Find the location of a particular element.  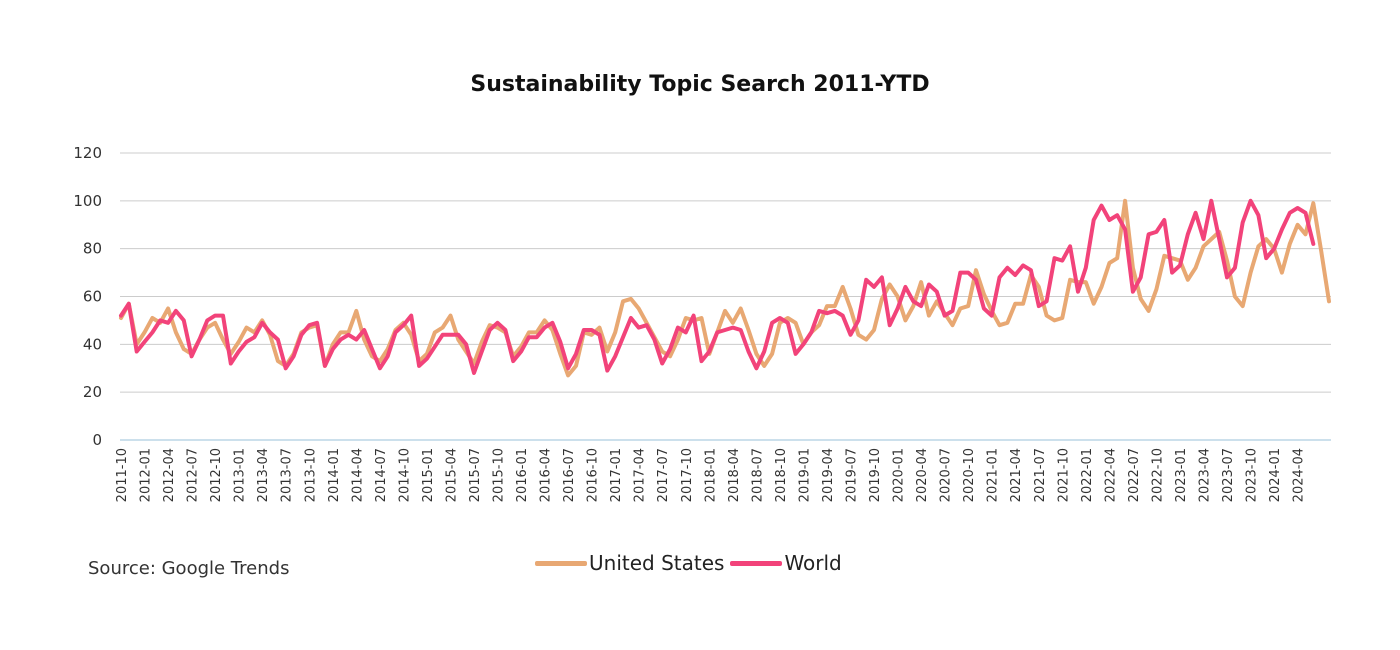

legend-item-united-states: United States is located at coordinates (629, 563).